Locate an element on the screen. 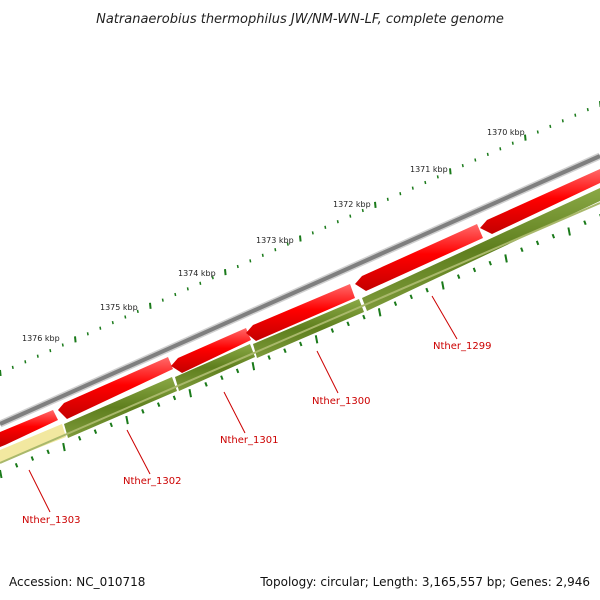  scale-label-1374-kbp: 1374 kbp is located at coordinates (197, 273).